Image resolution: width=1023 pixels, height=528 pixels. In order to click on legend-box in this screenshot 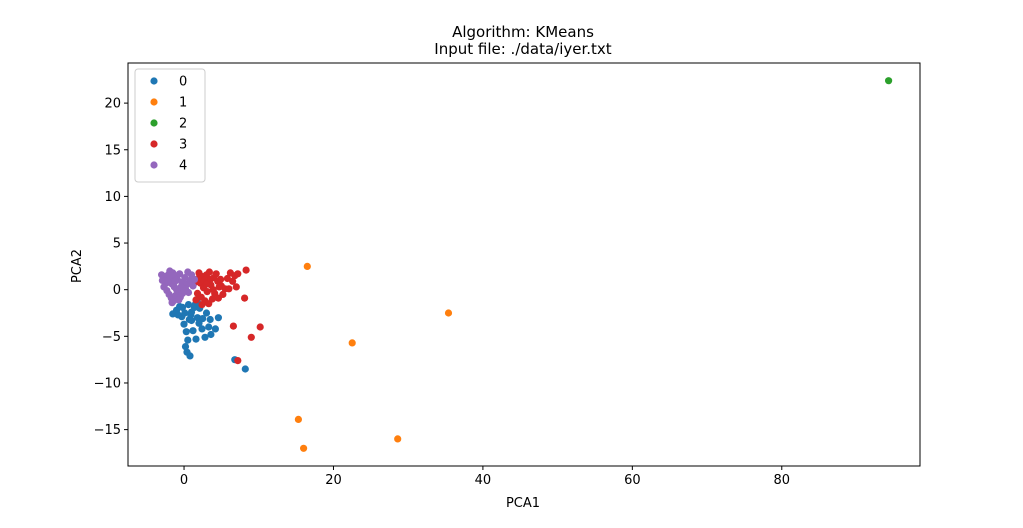, I will do `click(170, 125)`.